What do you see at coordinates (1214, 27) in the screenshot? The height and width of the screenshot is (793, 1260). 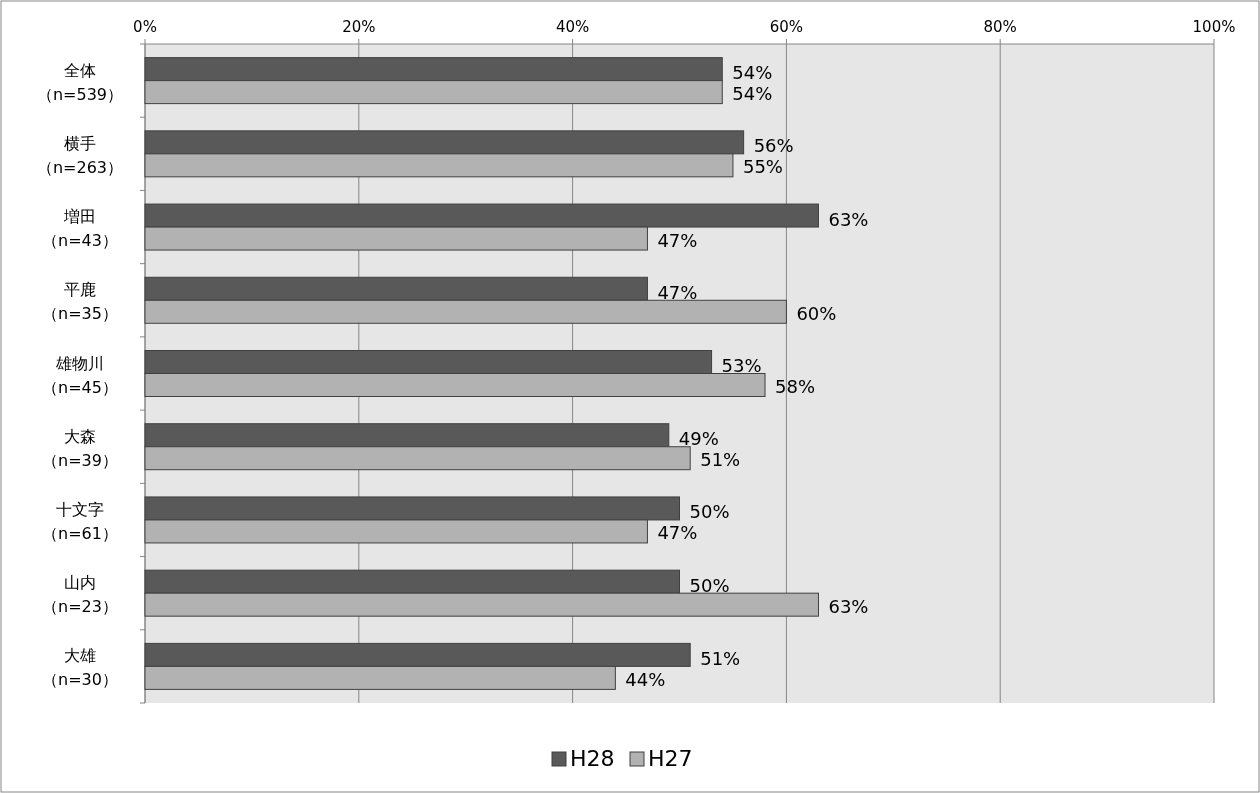 I see `x-tick-label: 100%` at bounding box center [1214, 27].